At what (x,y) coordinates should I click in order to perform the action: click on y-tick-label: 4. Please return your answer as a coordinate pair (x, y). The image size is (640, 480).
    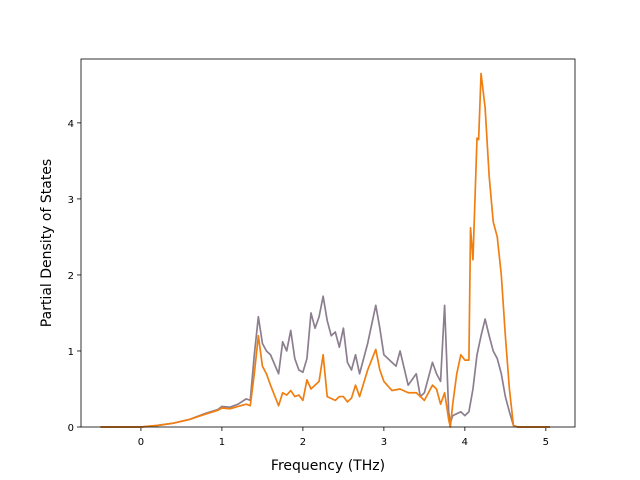
    Looking at the image, I should click on (71, 124).